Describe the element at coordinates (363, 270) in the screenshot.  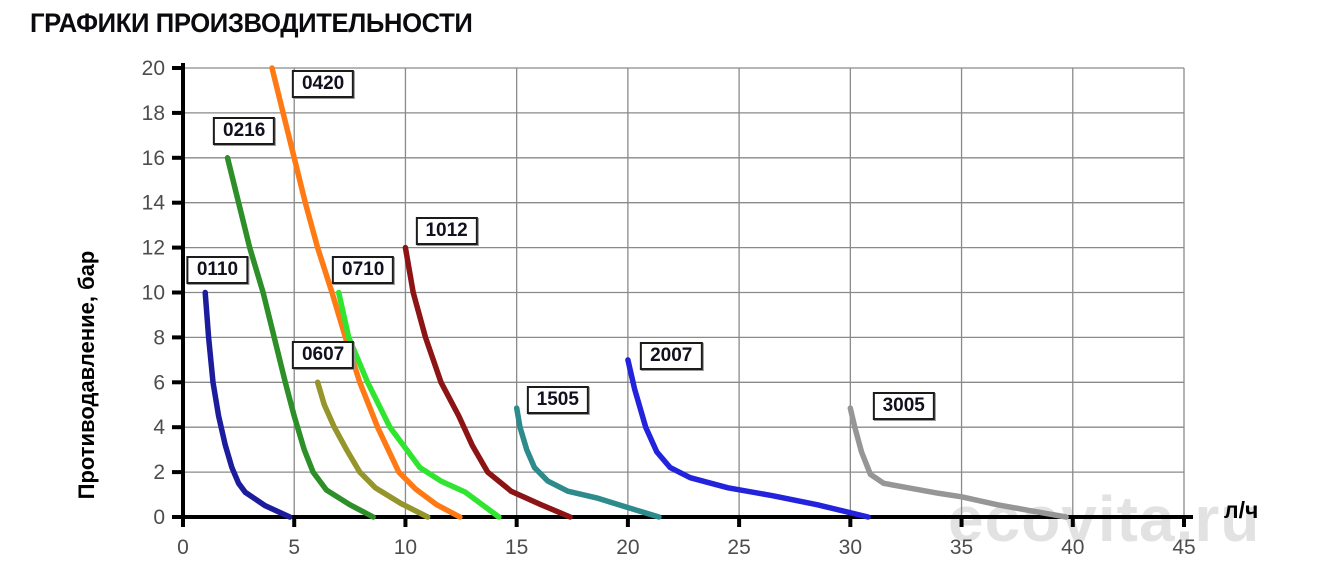
I see `series-label-0710: 0710` at that location.